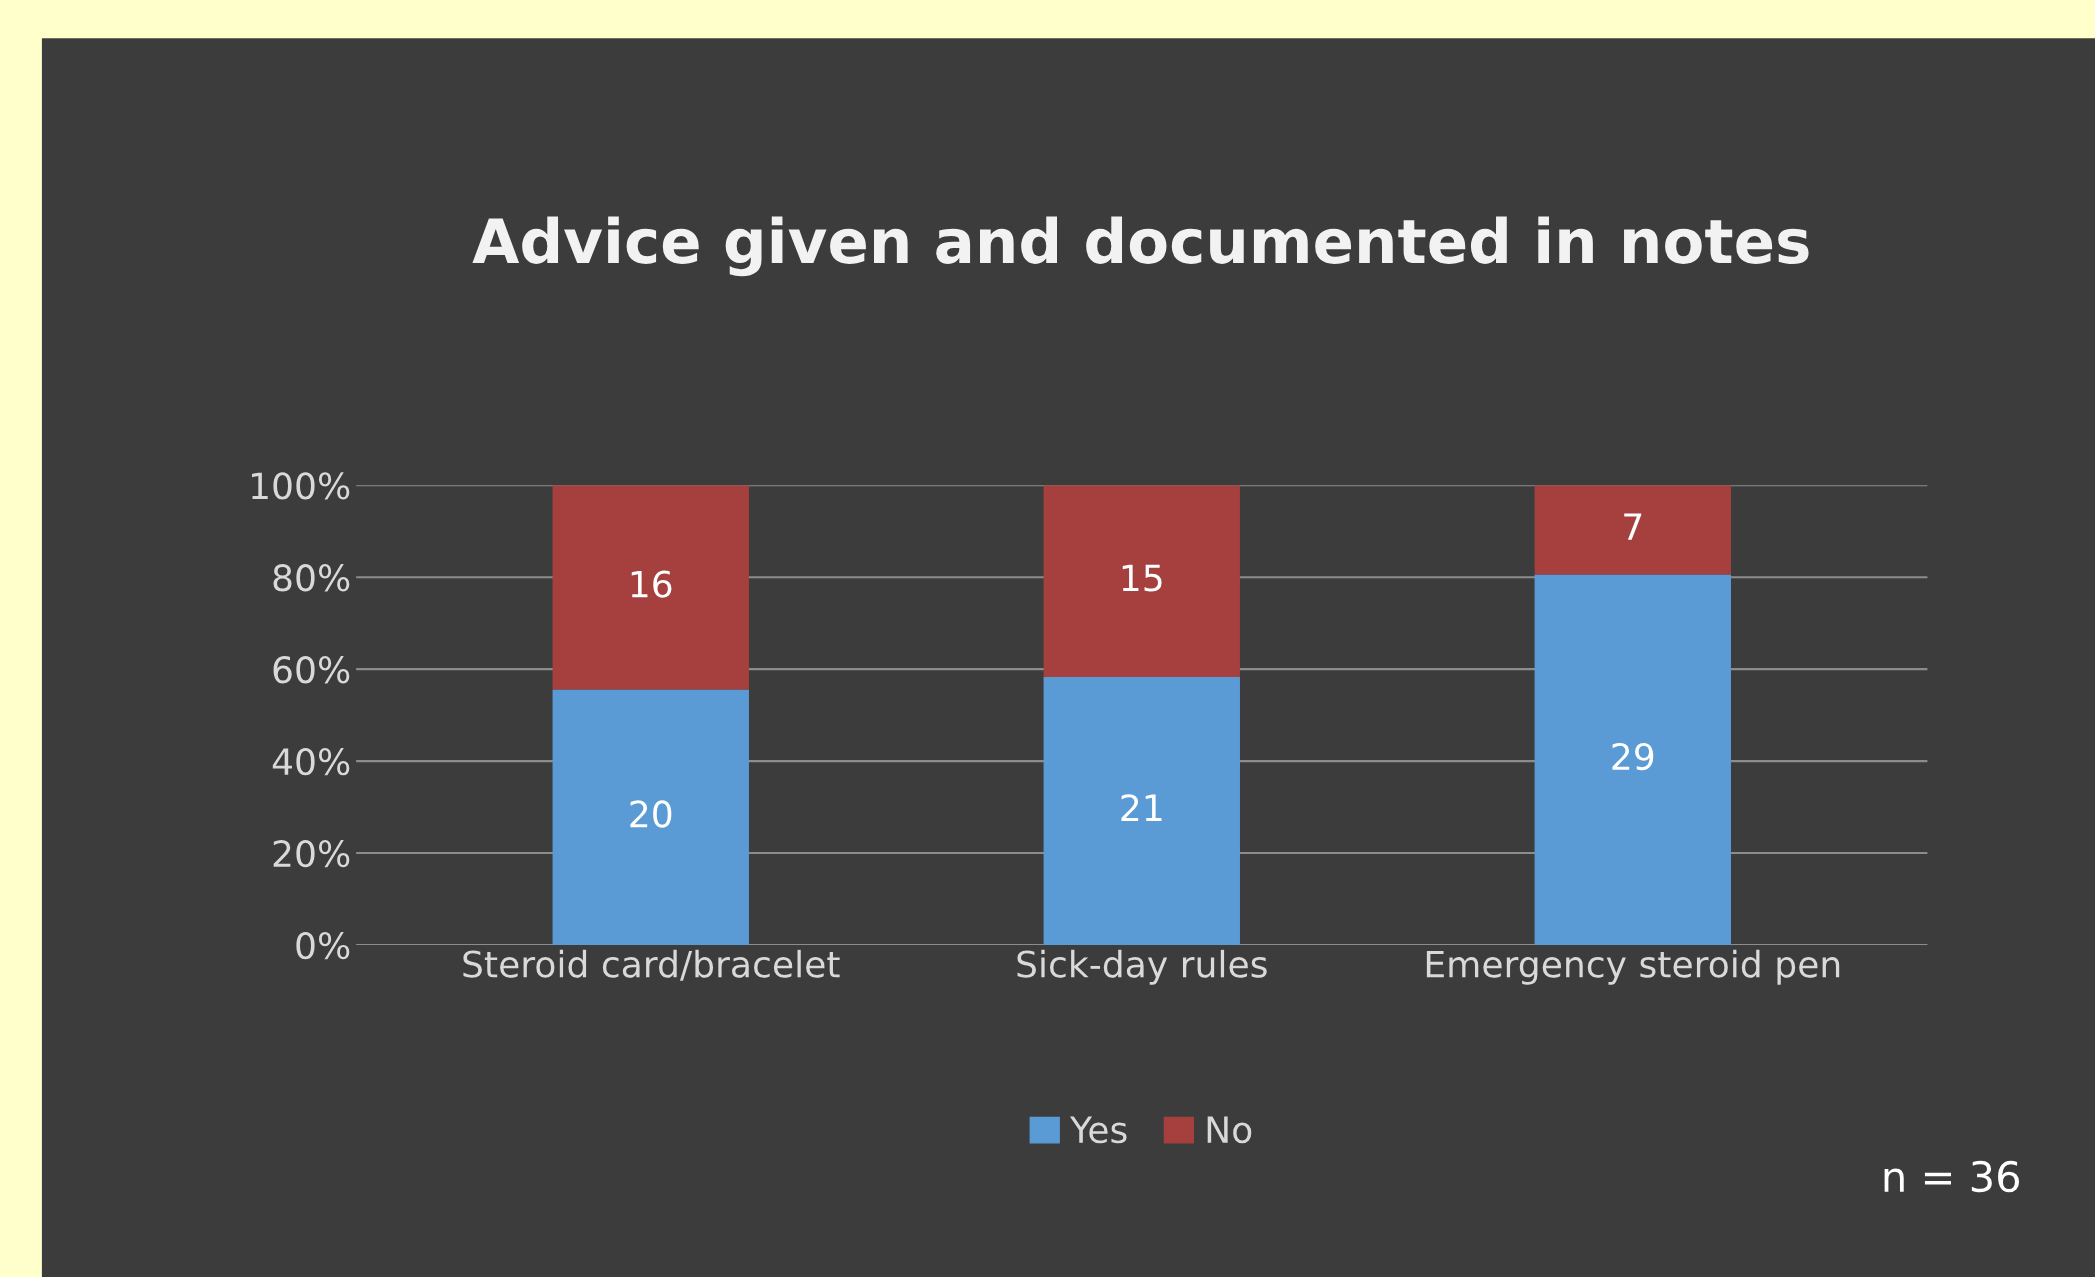  Describe the element at coordinates (311, 762) in the screenshot. I see `y-tick-label: 40%` at that location.